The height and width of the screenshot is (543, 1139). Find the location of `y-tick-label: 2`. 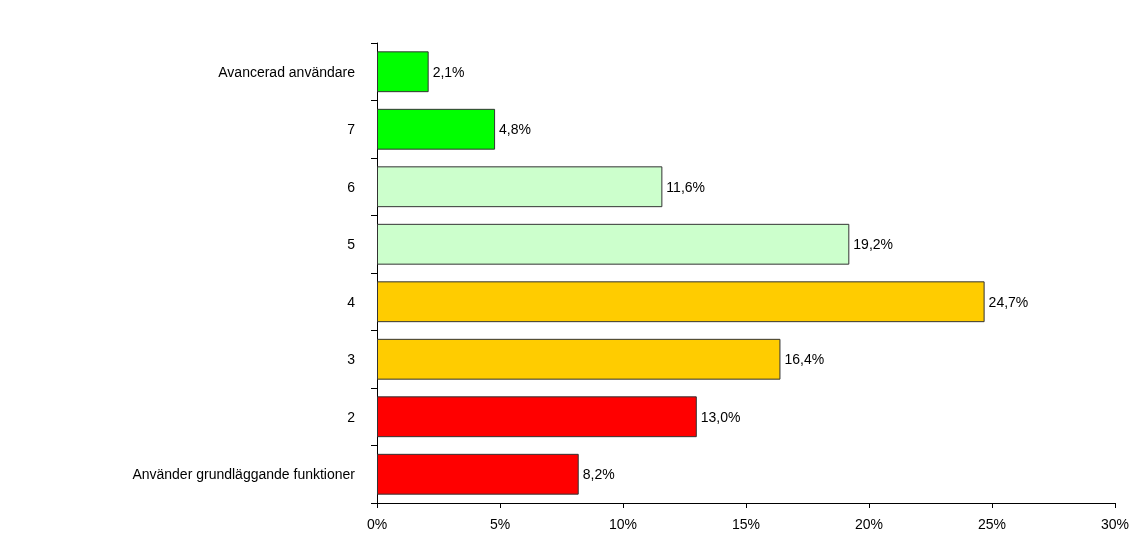

y-tick-label: 2 is located at coordinates (351, 416).